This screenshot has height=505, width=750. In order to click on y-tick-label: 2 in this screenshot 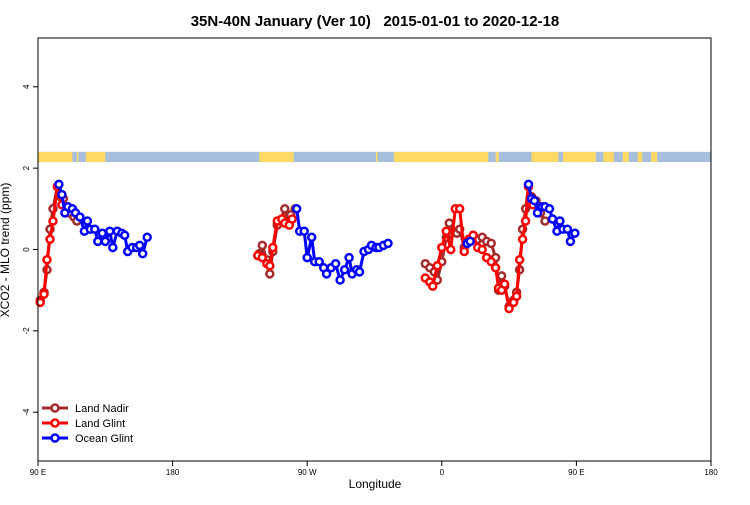, I will do `click(26, 167)`.